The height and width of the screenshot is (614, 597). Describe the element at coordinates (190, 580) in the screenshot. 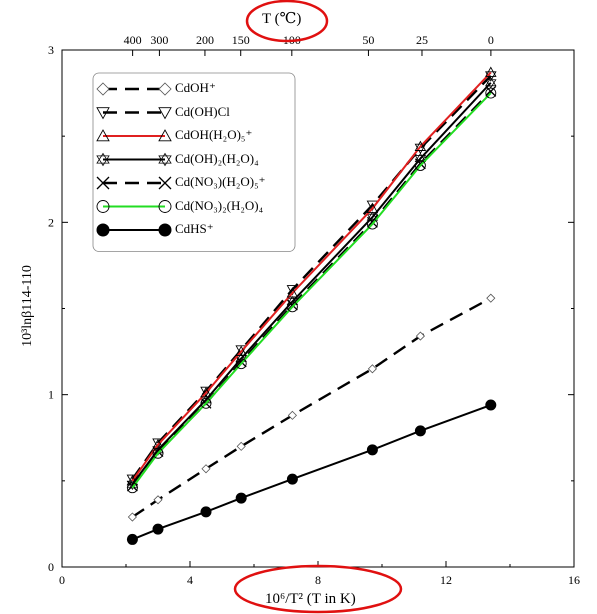

I see `x-tick-label: 4` at that location.